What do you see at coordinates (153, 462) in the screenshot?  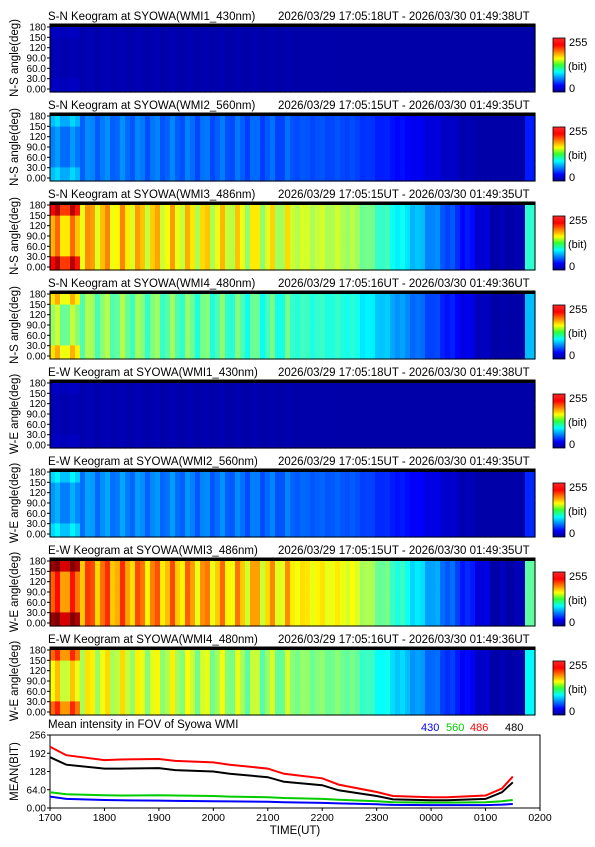 I see `keogram-title: E-W Keogram at SYOWA(WMI2_560nm)` at bounding box center [153, 462].